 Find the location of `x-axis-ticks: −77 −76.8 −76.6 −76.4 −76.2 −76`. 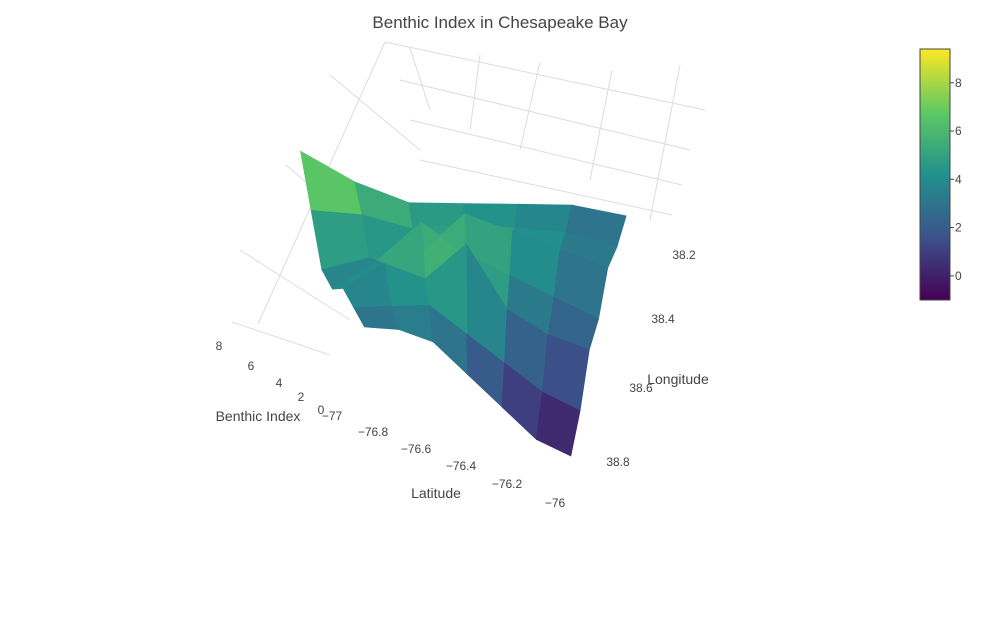

x-axis-ticks: −77 −76.8 −76.6 −76.4 −76.2 −76 is located at coordinates (444, 459).